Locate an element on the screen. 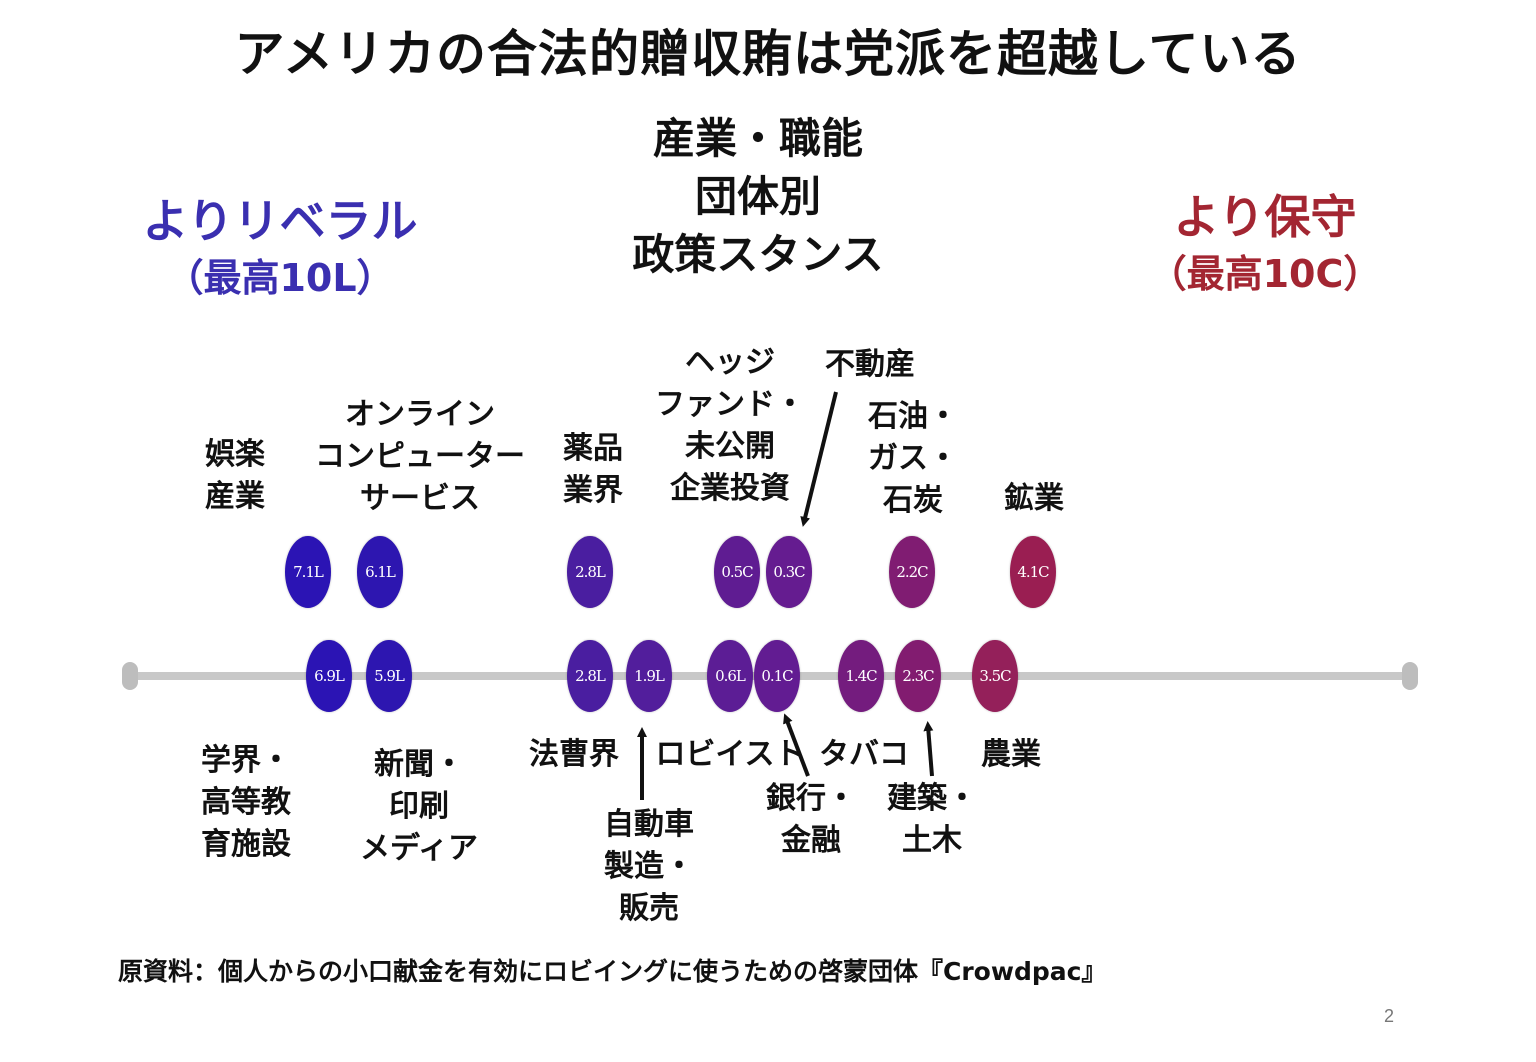 This screenshot has height=1062, width=1536. bubble-top-real-estate: 0.3C is located at coordinates (789, 572).